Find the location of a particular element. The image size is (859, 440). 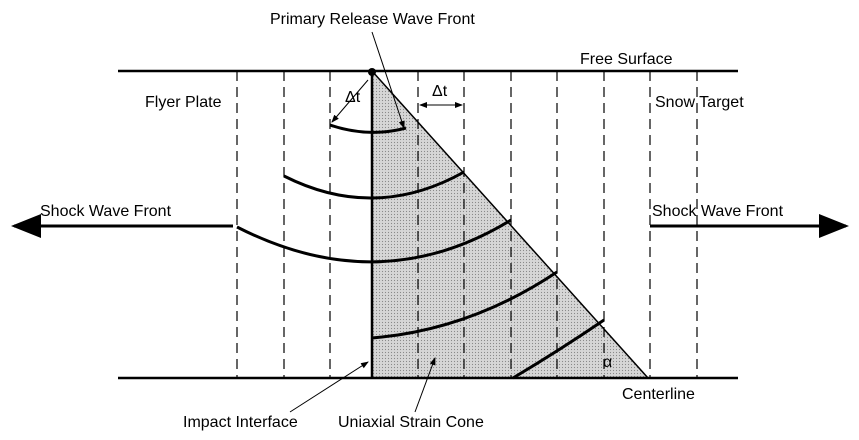

label: Primary Release Wave Front is located at coordinates (372, 19).